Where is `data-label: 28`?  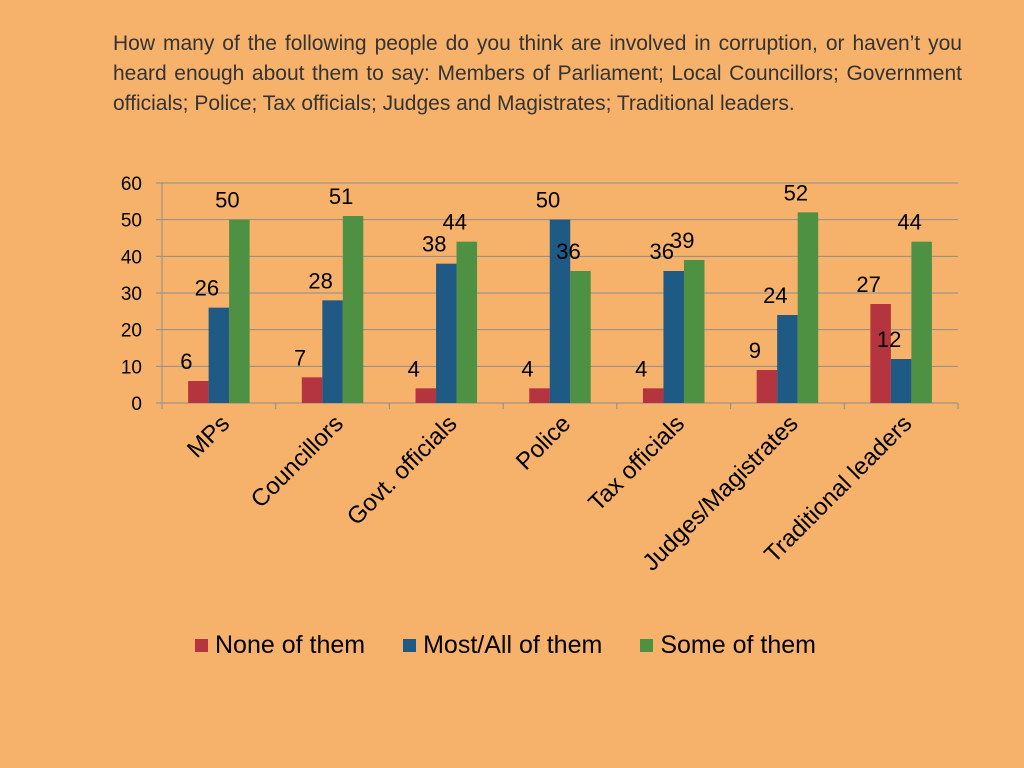
data-label: 28 is located at coordinates (320, 280).